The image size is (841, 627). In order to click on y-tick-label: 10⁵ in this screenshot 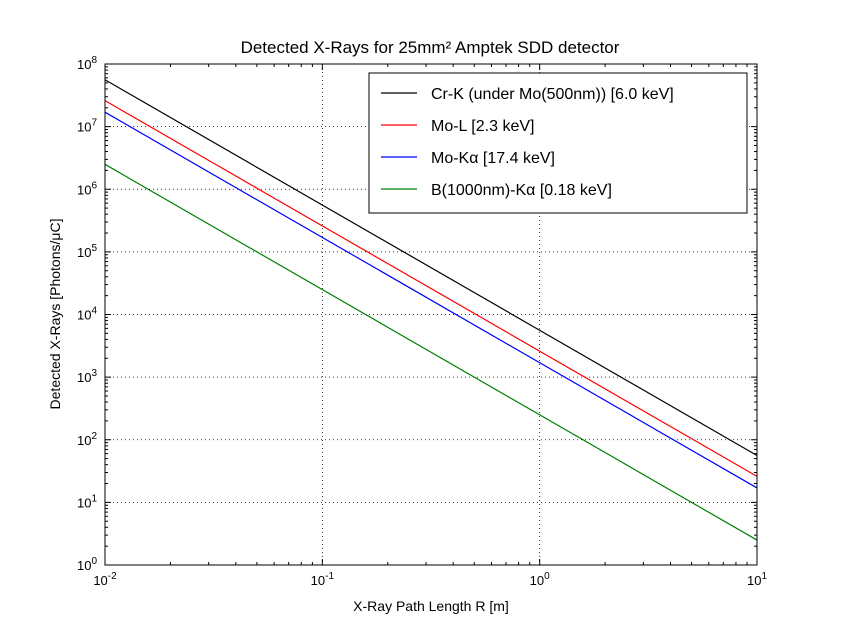, I will do `click(87, 251)`.